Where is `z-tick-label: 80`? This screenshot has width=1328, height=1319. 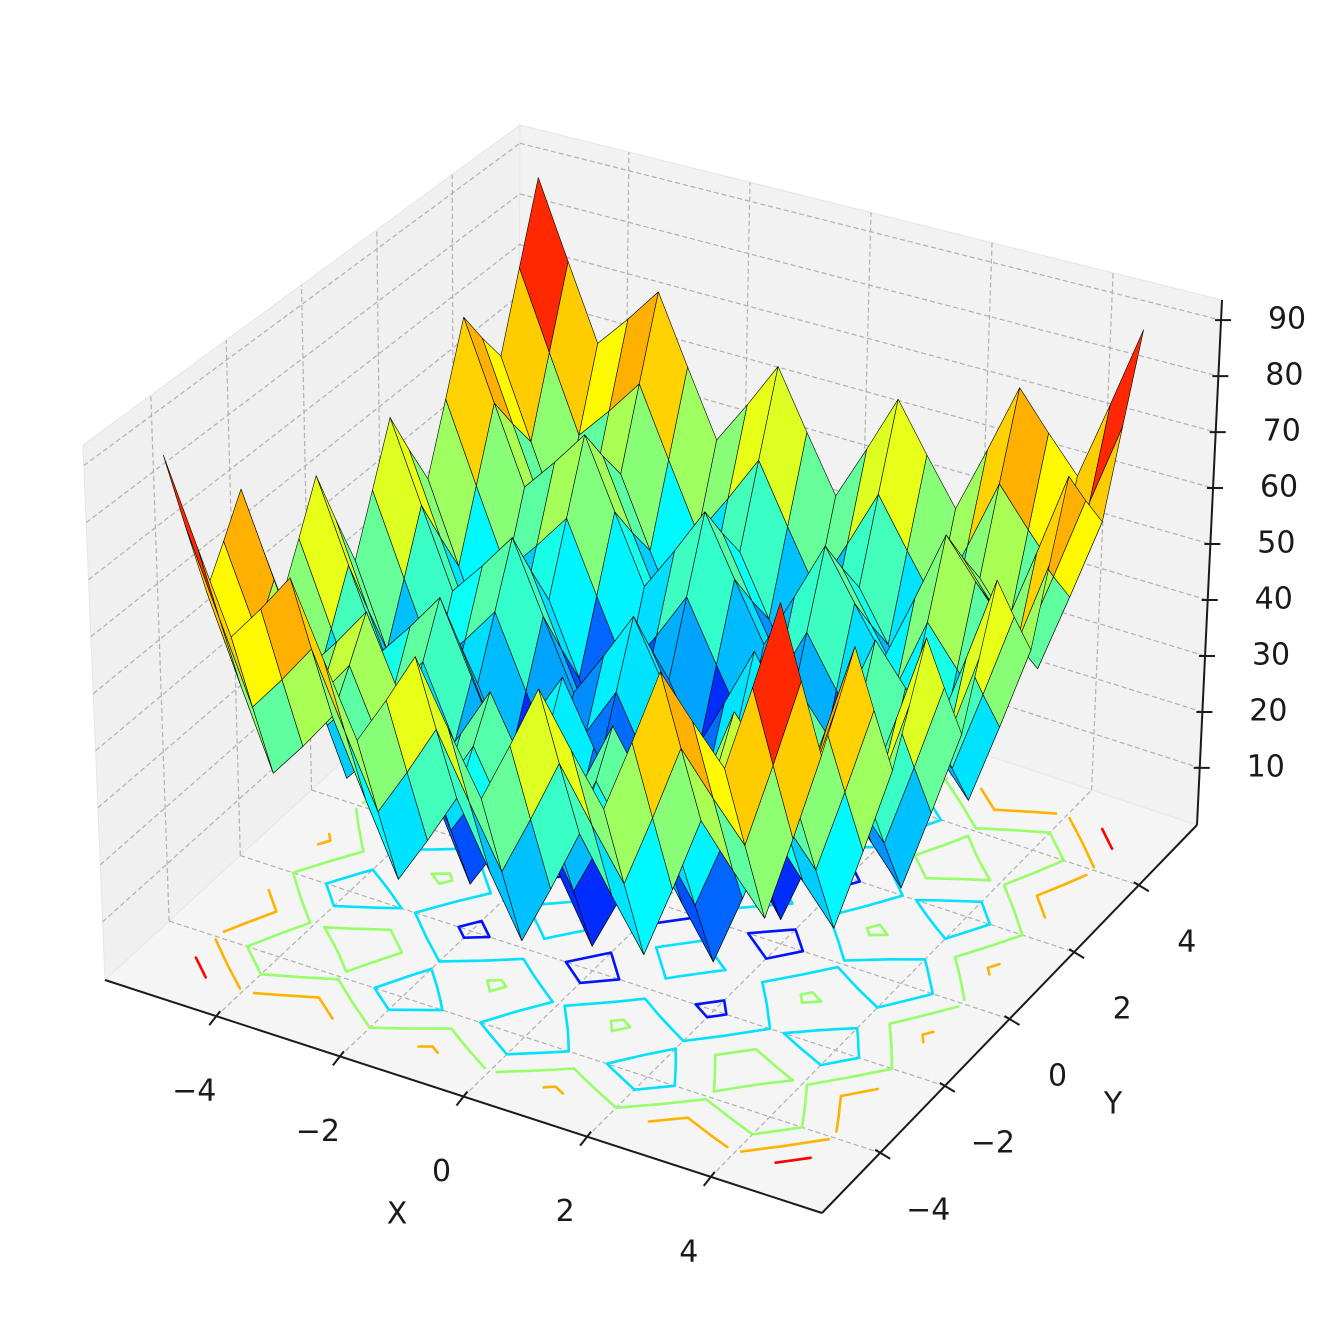
z-tick-label: 80 is located at coordinates (1284, 375).